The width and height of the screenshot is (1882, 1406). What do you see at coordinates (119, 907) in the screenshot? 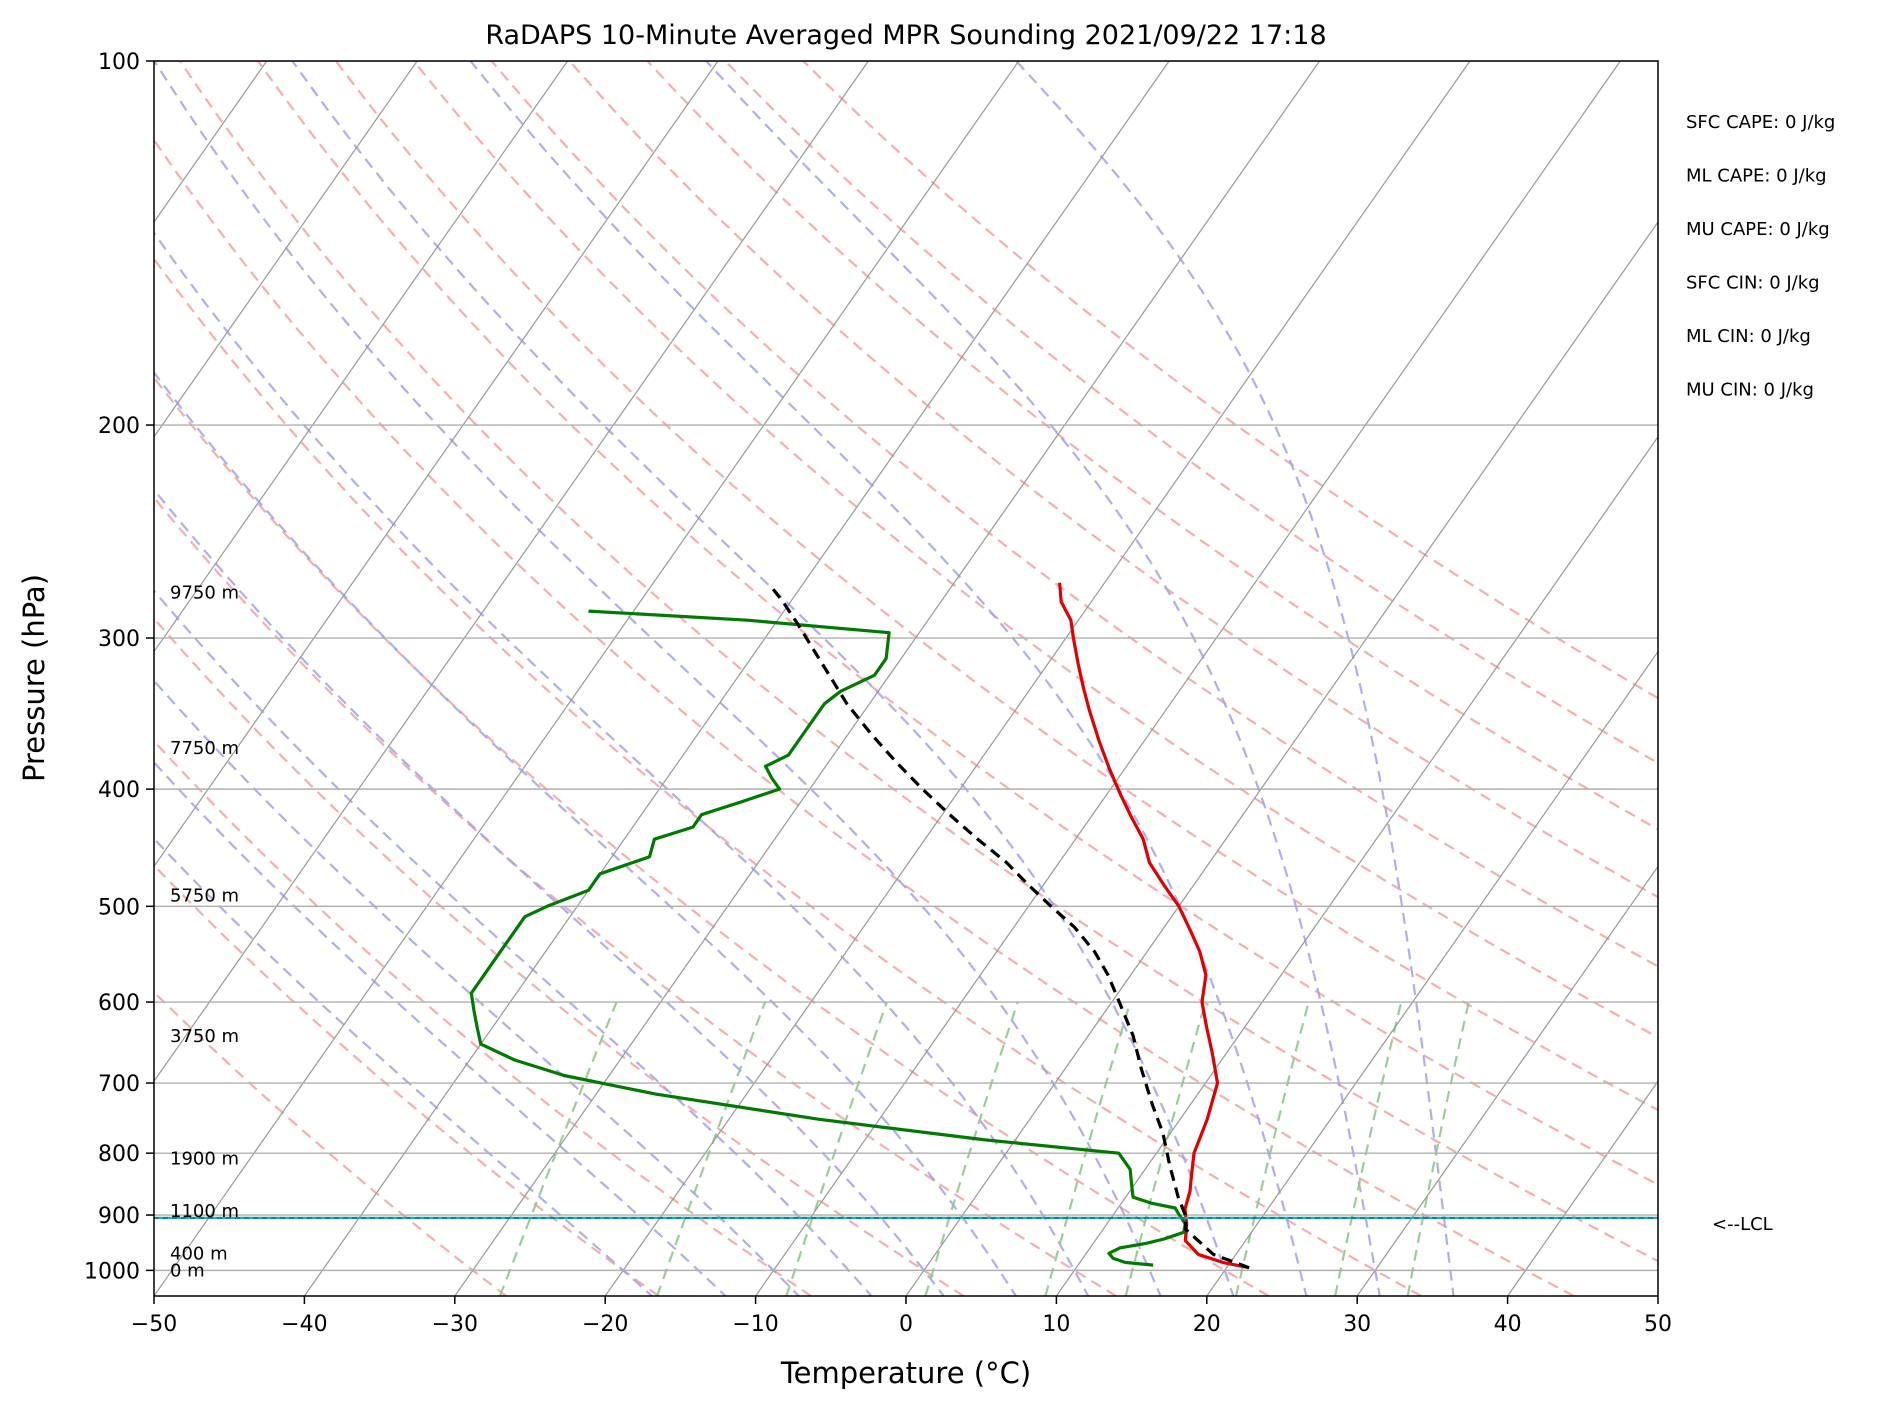
I see `y-tick-label: 500` at bounding box center [119, 907].